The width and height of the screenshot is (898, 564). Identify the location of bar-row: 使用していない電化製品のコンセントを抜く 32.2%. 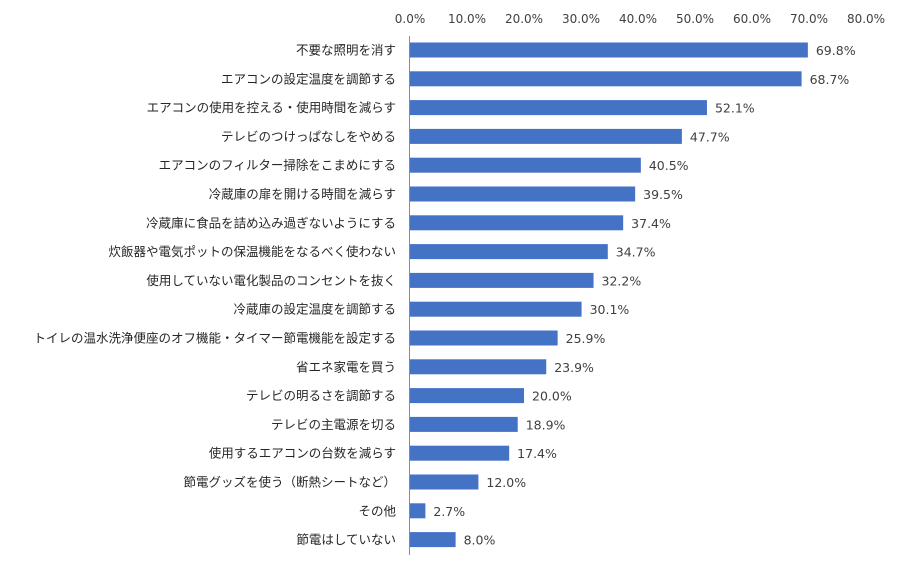
(394, 280).